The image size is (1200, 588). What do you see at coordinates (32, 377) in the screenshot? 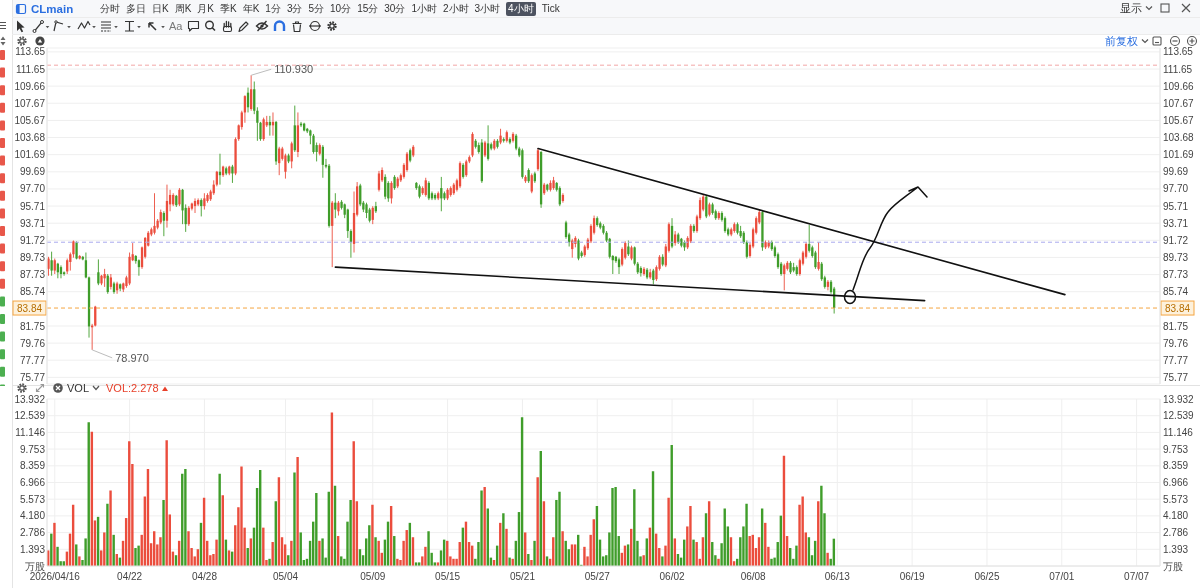
I see `y-tick-label: 75.77` at bounding box center [32, 377].